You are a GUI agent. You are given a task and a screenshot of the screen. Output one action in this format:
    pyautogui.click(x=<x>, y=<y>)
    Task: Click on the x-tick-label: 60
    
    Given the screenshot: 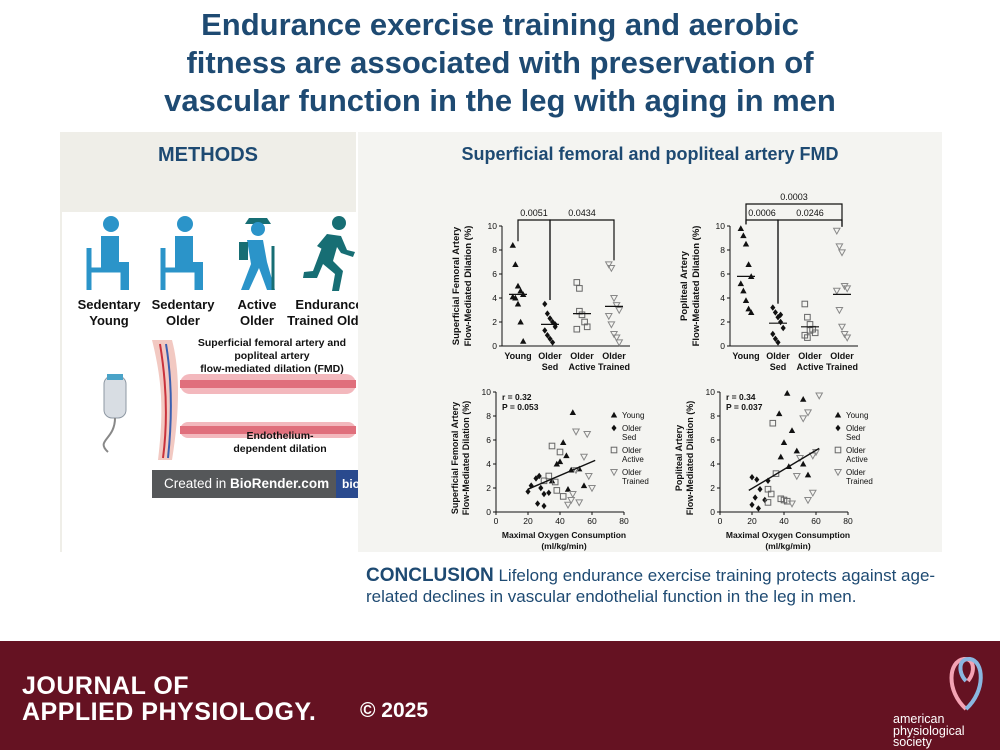 What is the action you would take?
    pyautogui.click(x=592, y=521)
    